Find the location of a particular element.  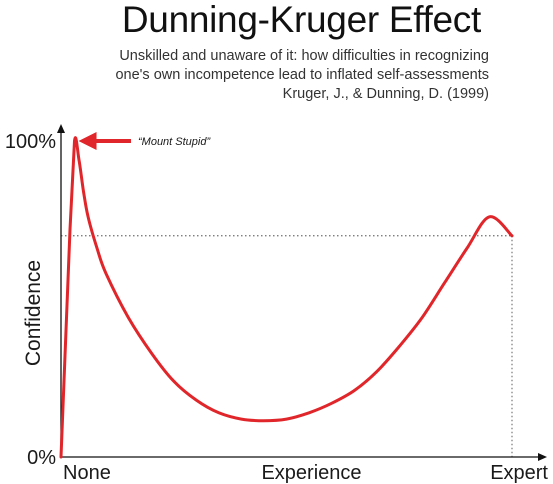

chart-title: Dunning-Kruger Effect is located at coordinates (301, 20).